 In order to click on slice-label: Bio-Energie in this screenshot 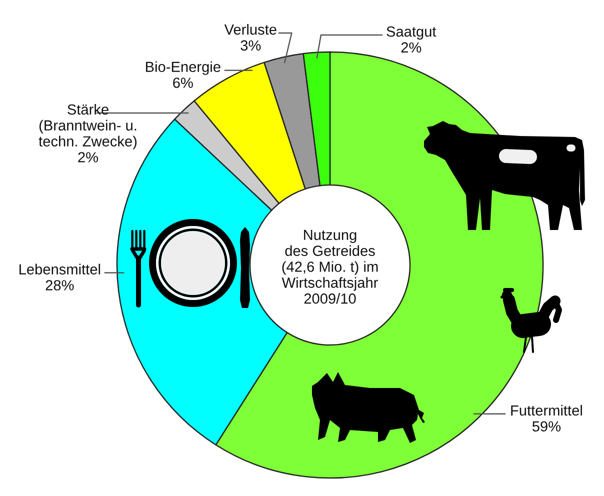, I will do `click(183, 68)`.